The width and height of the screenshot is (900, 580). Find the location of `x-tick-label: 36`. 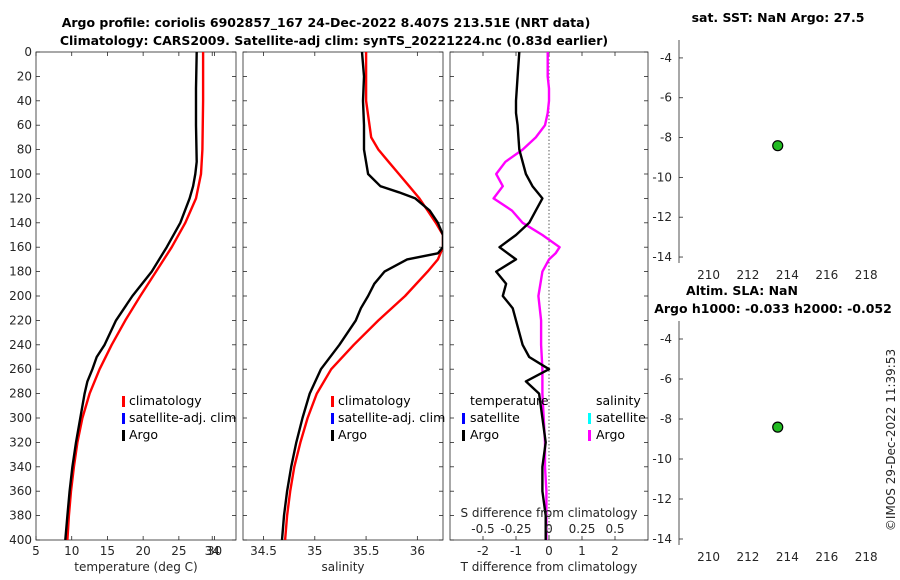

x-tick-label: 36 is located at coordinates (417, 551).